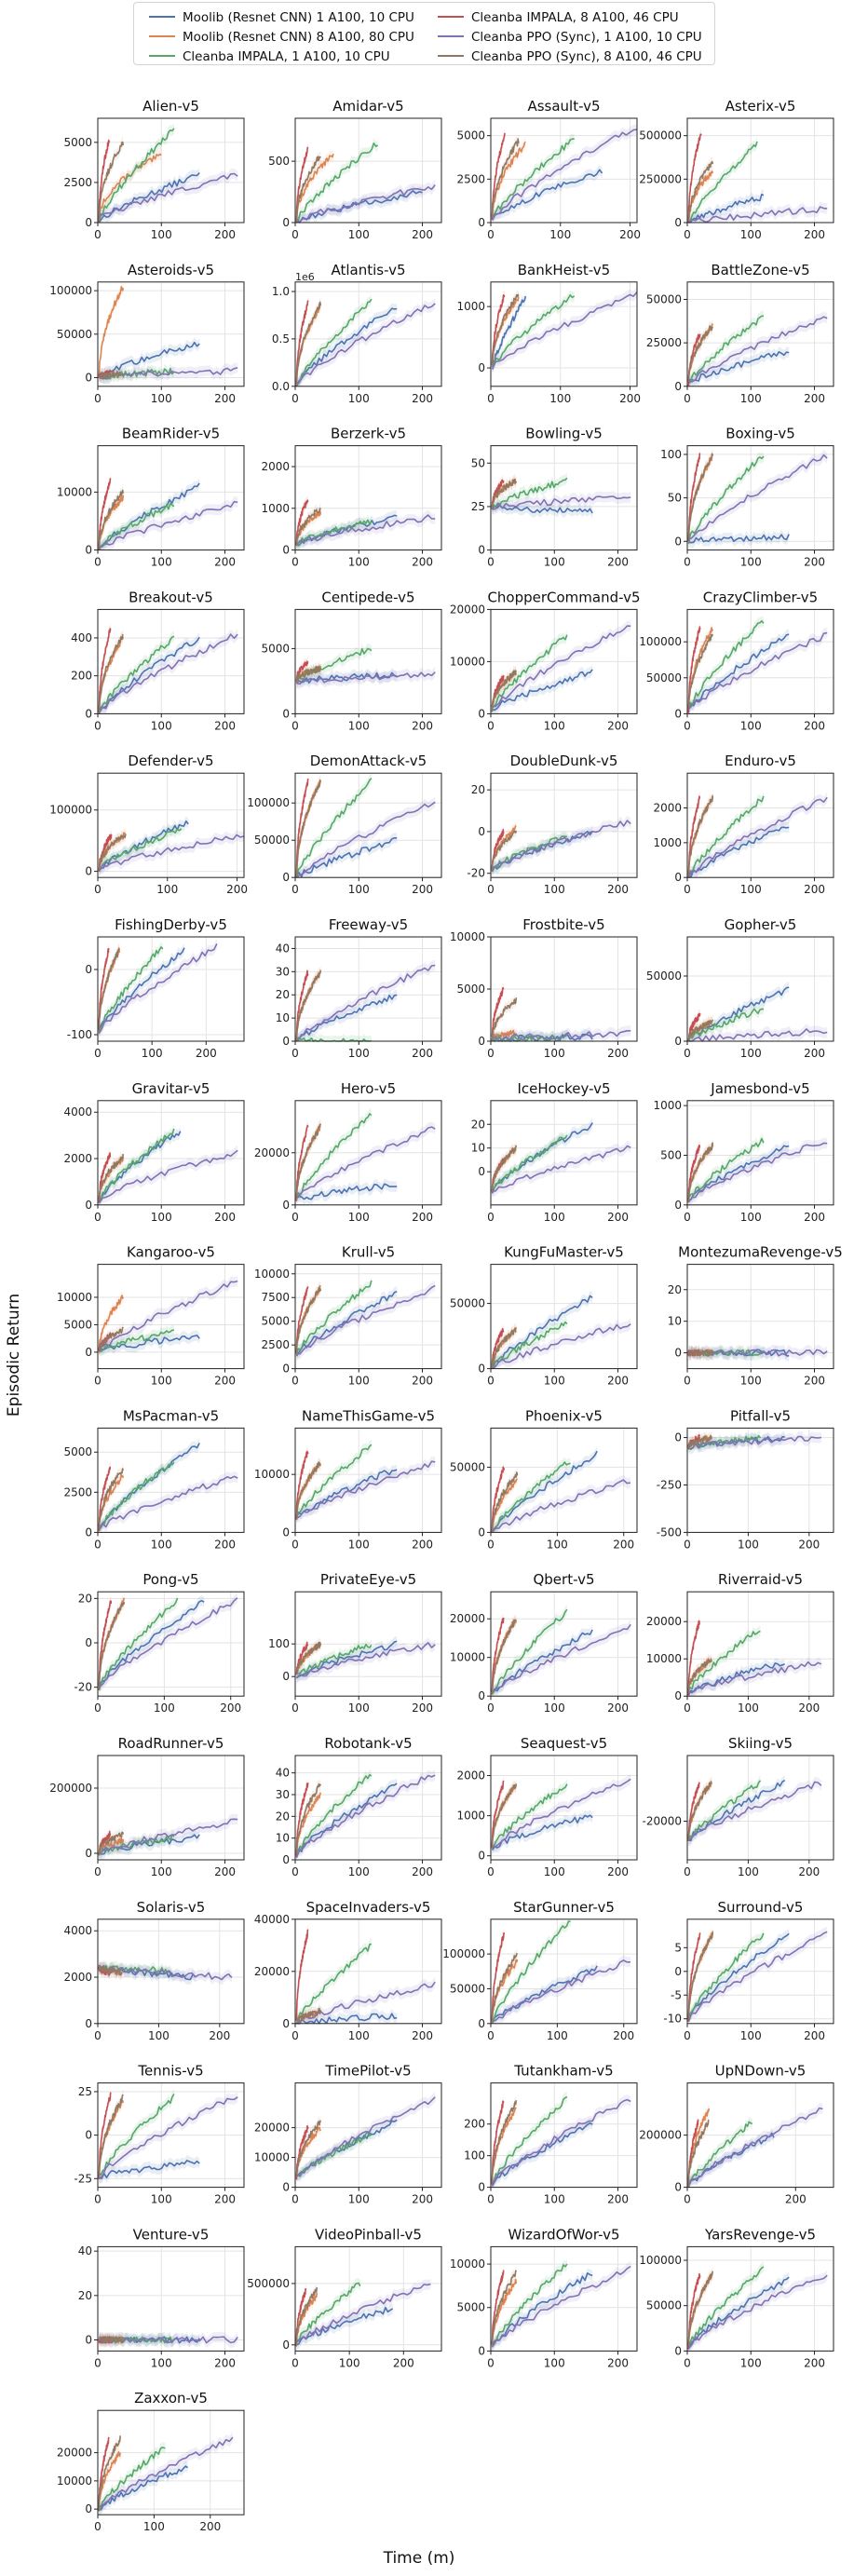  What do you see at coordinates (348, 2134) in the screenshot?
I see `chart-panel: TimePilot-v5 0 100 200 0 10000 20000` at bounding box center [348, 2134].